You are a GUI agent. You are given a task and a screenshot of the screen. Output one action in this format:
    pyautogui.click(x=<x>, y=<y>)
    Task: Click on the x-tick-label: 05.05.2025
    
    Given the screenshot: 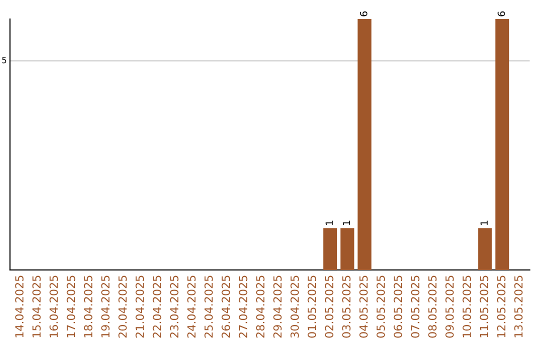 What is the action you would take?
    pyautogui.click(x=380, y=307)
    